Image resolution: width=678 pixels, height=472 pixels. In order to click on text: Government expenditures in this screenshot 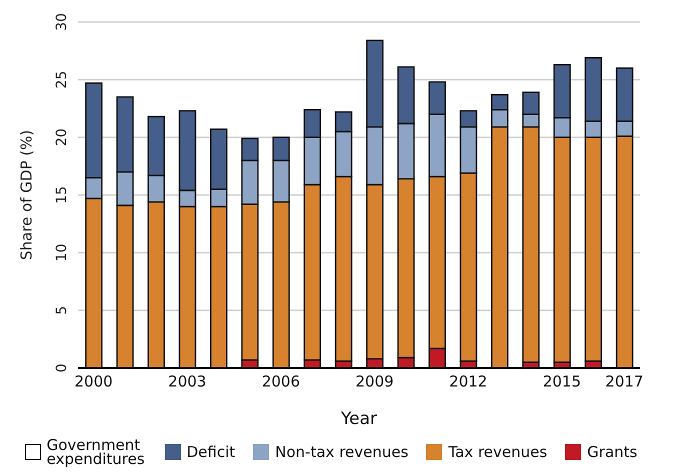, I will do `click(96, 452)`.